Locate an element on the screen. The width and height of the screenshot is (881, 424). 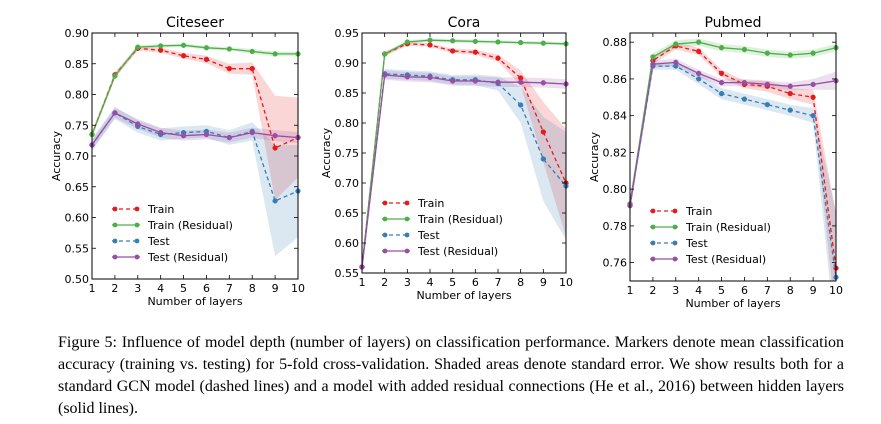
y-tick-label: 0.75 is located at coordinates (347, 153).